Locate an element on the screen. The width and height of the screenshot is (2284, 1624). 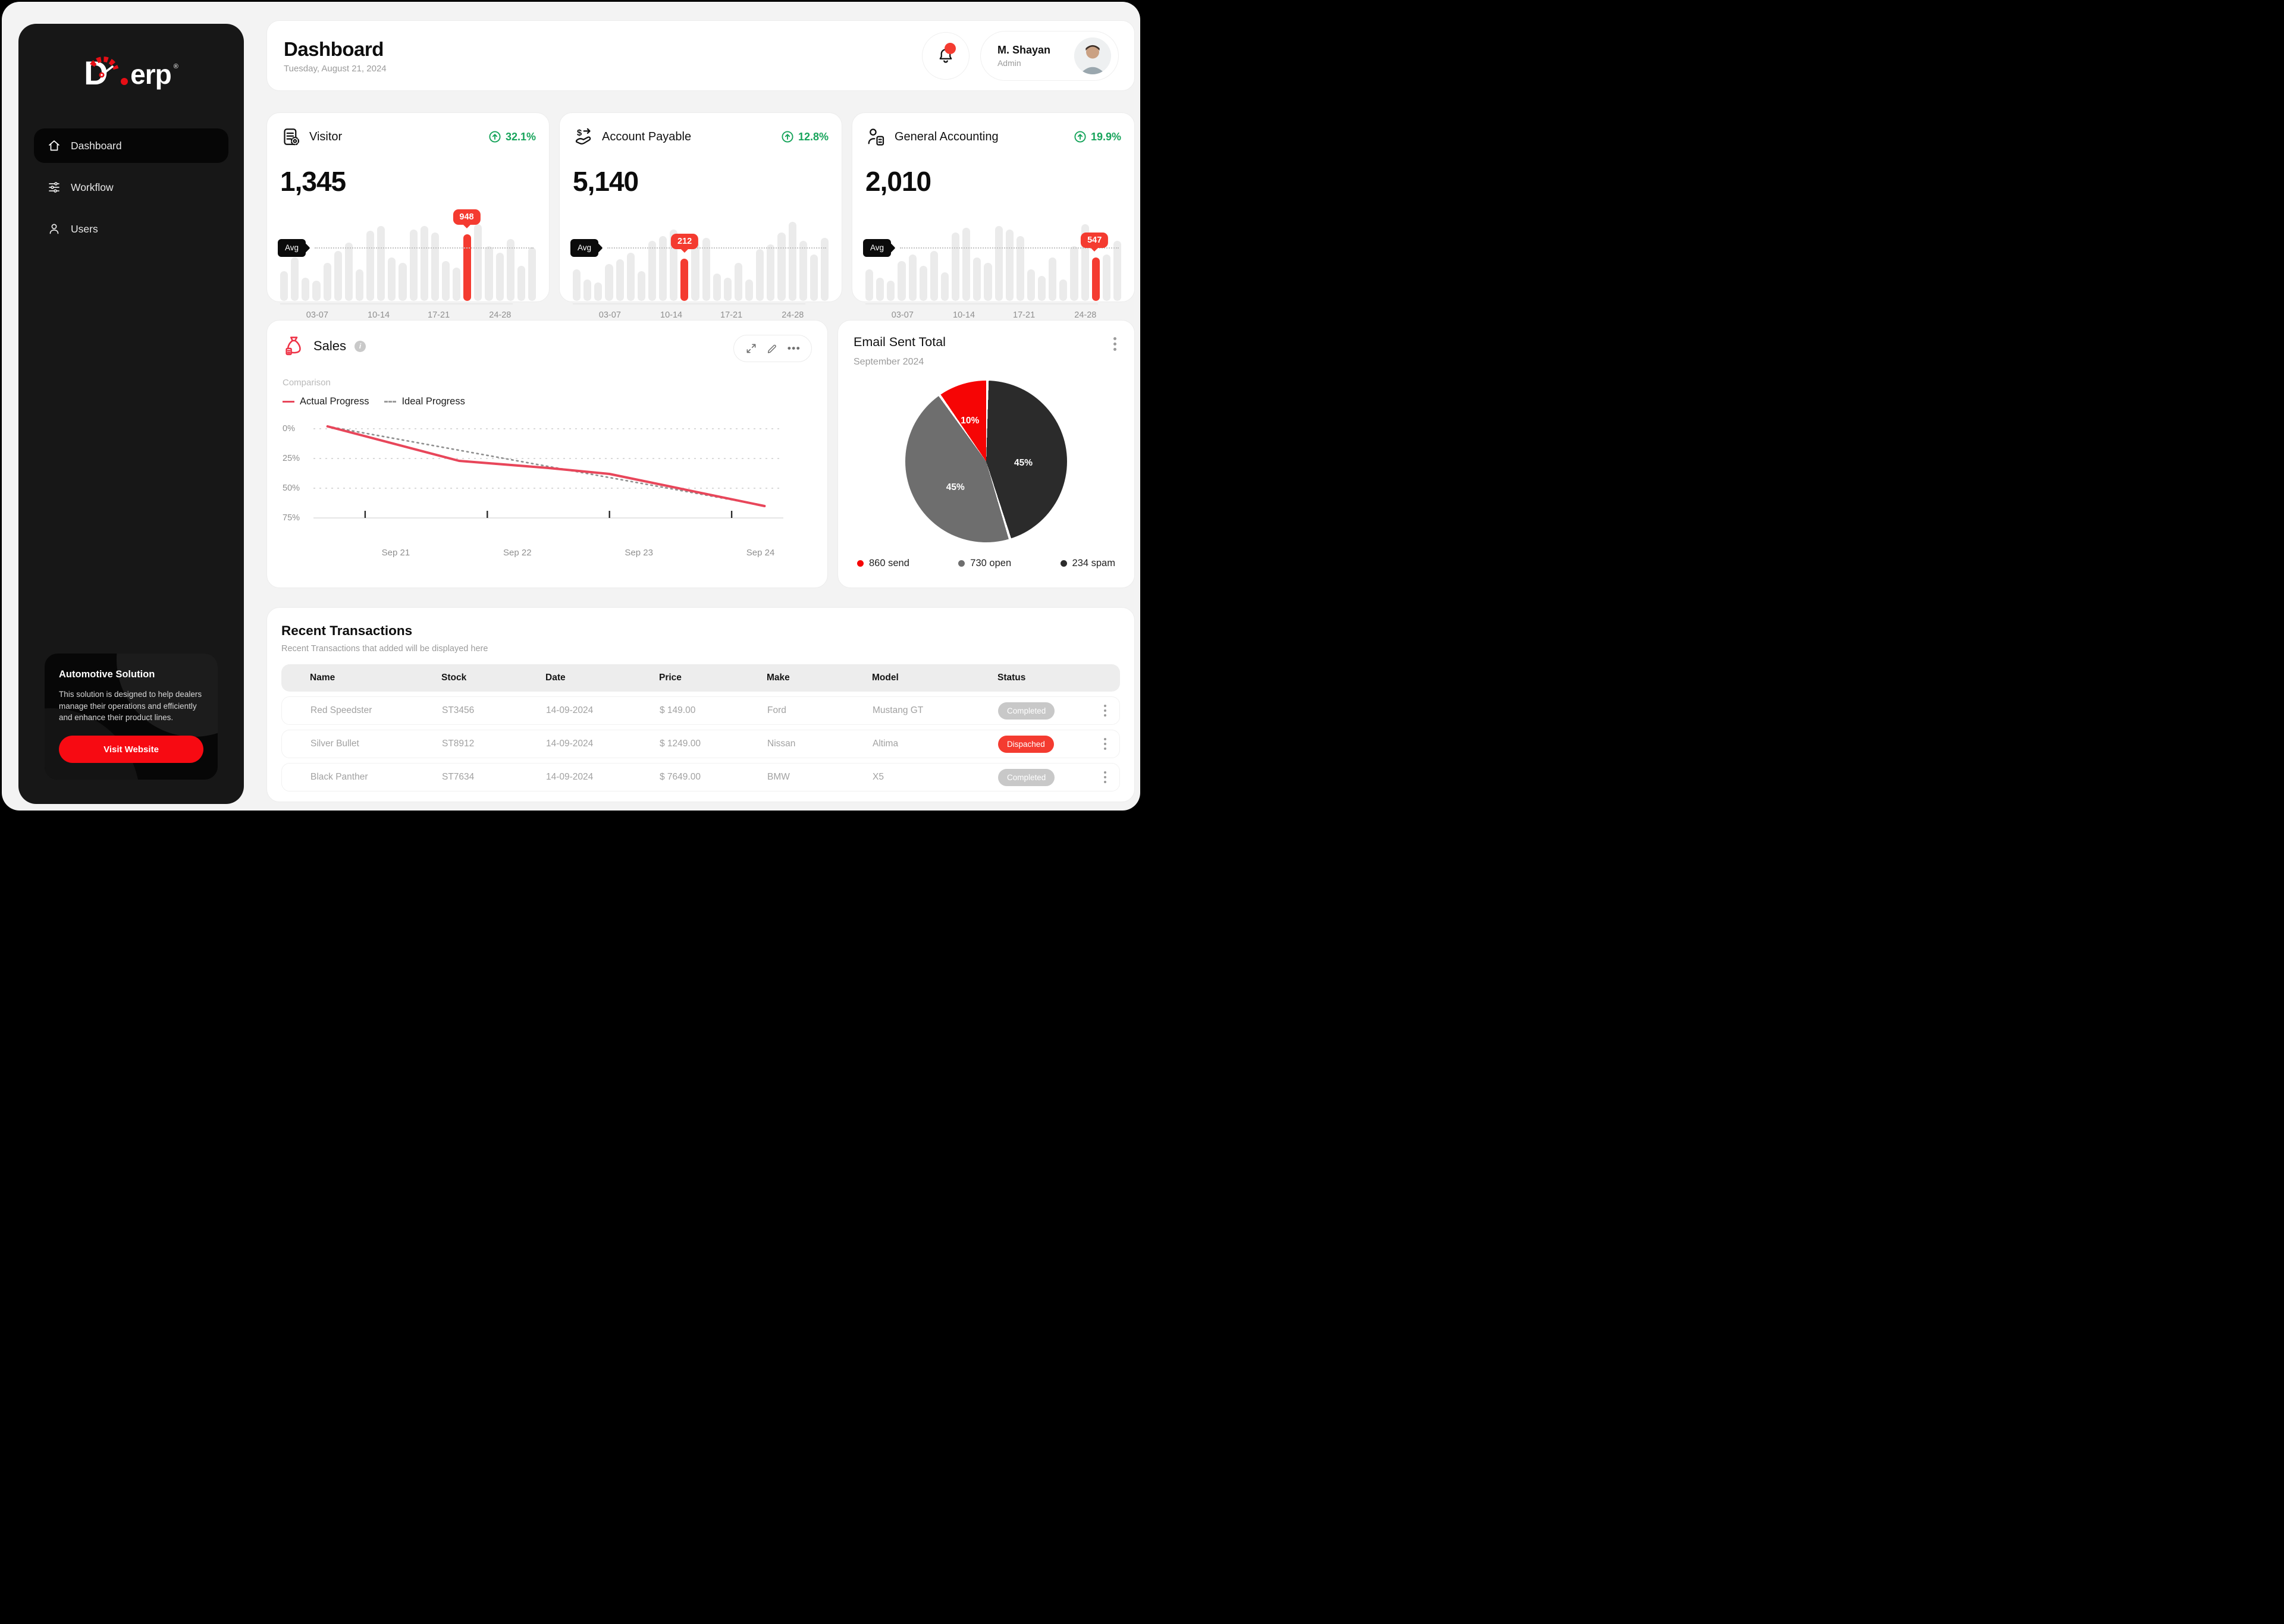
edit-button is located at coordinates (773, 348).